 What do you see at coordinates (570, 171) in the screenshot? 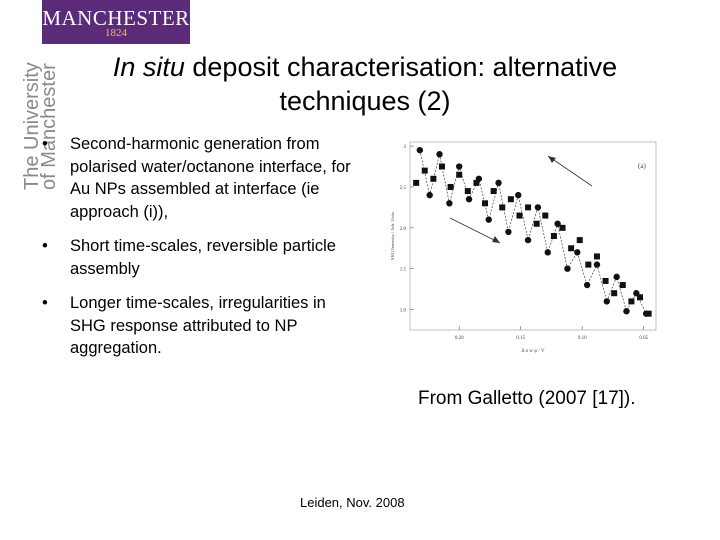
I see `annotation-arrow-upper` at bounding box center [570, 171].